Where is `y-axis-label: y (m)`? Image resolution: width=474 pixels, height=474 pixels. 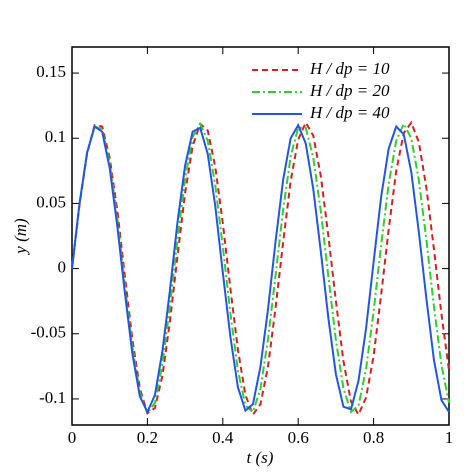
y-axis-label: y (m) is located at coordinates (20, 237).